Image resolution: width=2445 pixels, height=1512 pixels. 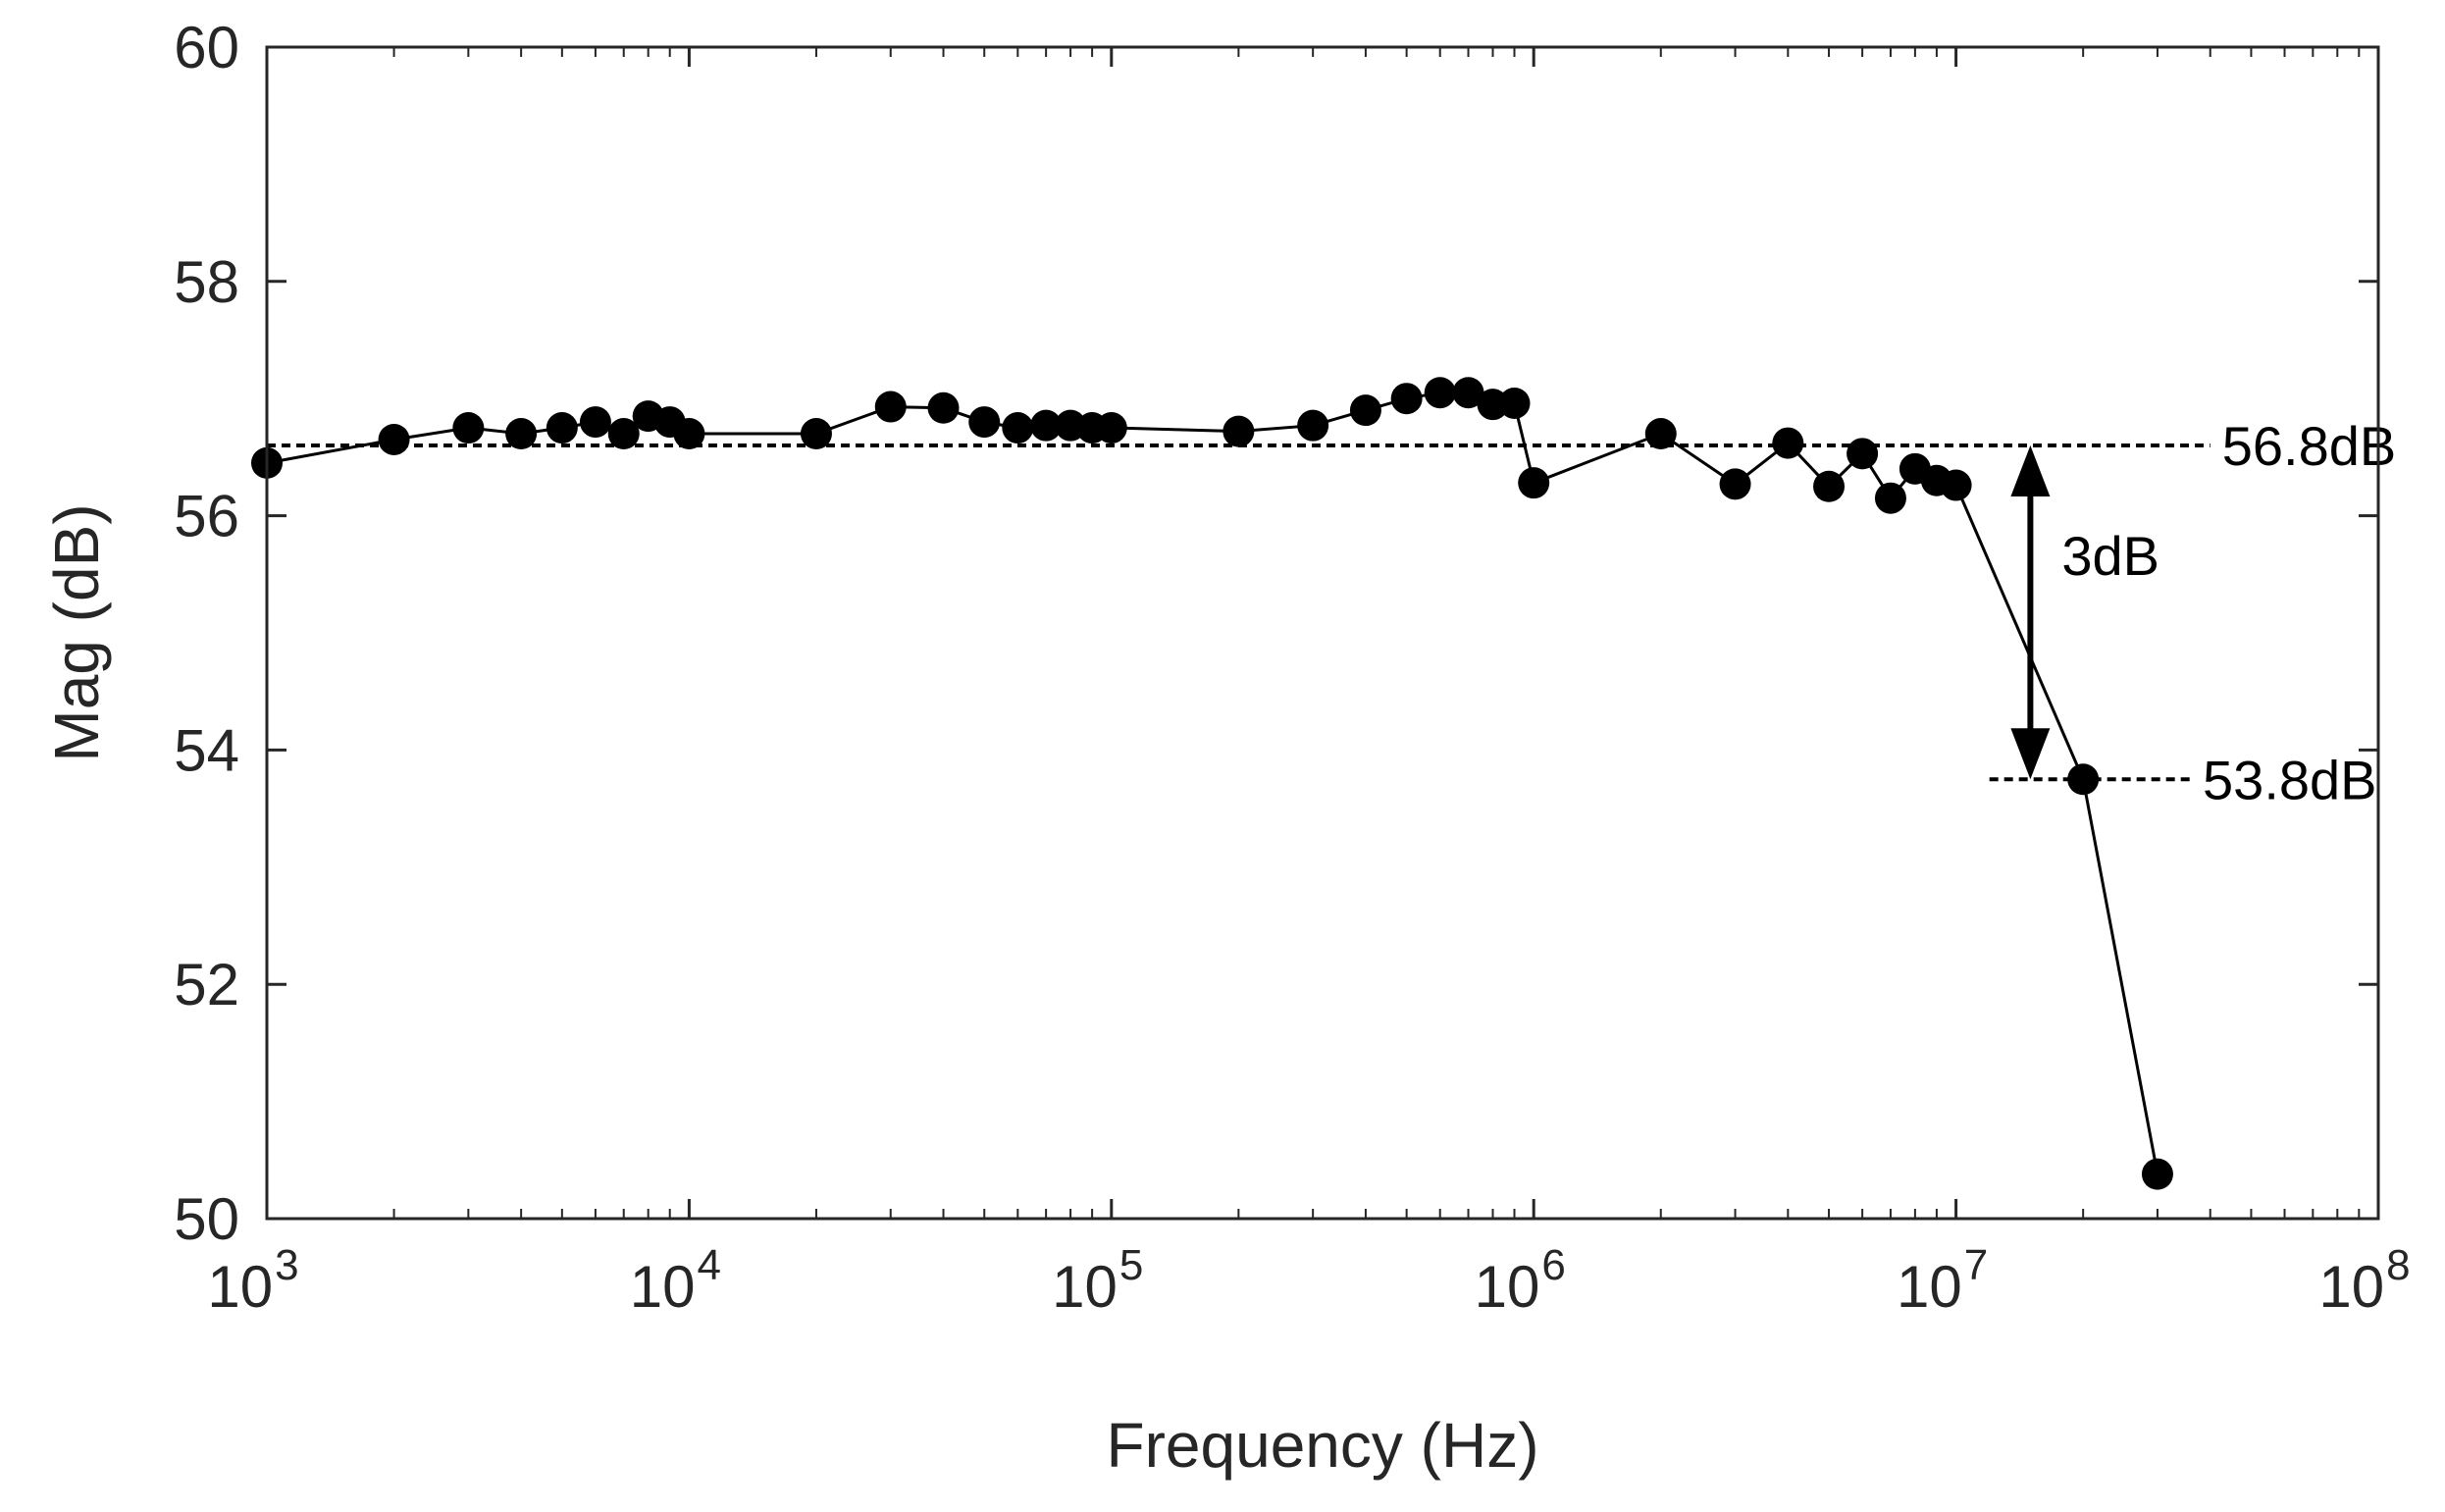 What do you see at coordinates (2030, 754) in the screenshot?
I see `arrow-head-down` at bounding box center [2030, 754].